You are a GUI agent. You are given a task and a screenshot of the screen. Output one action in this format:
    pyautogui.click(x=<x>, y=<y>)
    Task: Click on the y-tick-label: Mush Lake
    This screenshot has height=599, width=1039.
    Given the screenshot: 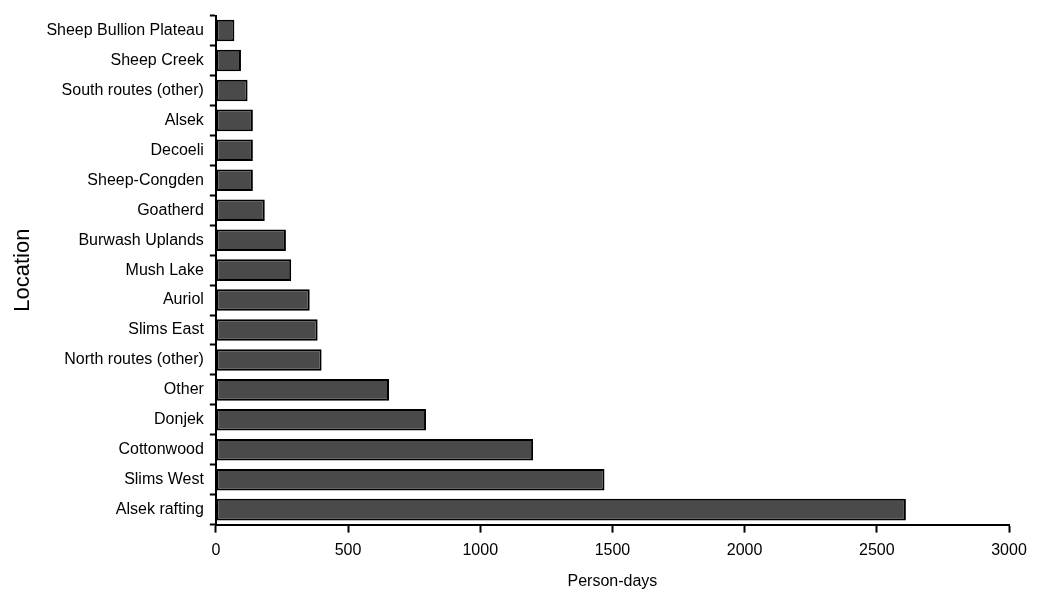 What is the action you would take?
    pyautogui.click(x=164, y=269)
    